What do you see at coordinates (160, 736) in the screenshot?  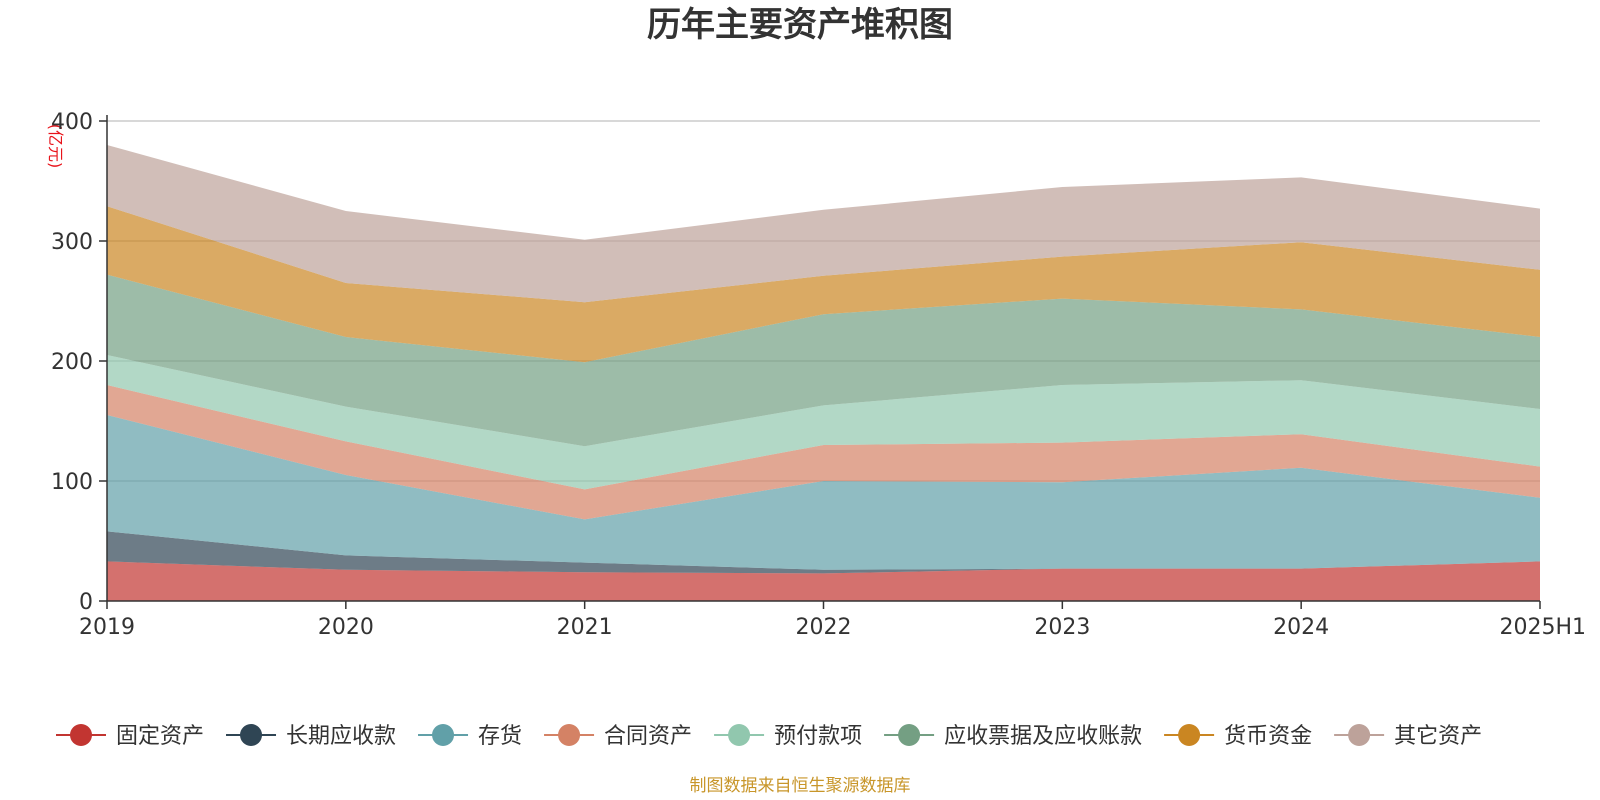 I see `legend-label: 固定资产` at bounding box center [160, 736].